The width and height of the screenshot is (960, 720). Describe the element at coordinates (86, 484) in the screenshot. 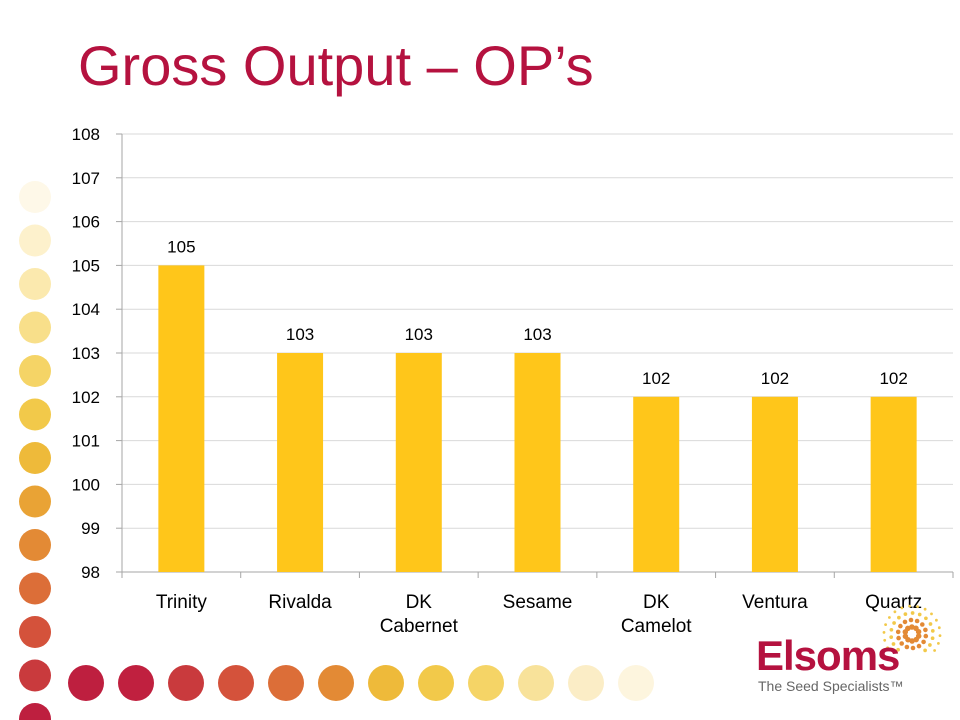

I see `y-tick-label: 100` at that location.